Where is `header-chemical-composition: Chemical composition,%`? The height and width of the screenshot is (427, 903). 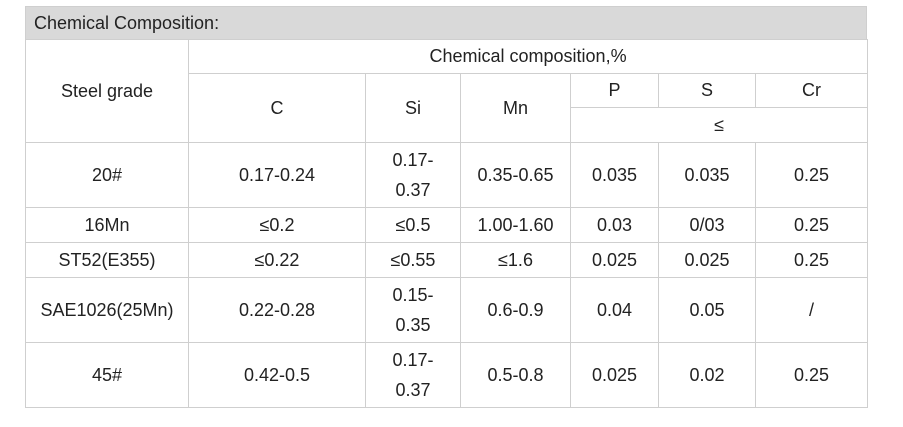 header-chemical-composition: Chemical composition,% is located at coordinates (528, 56).